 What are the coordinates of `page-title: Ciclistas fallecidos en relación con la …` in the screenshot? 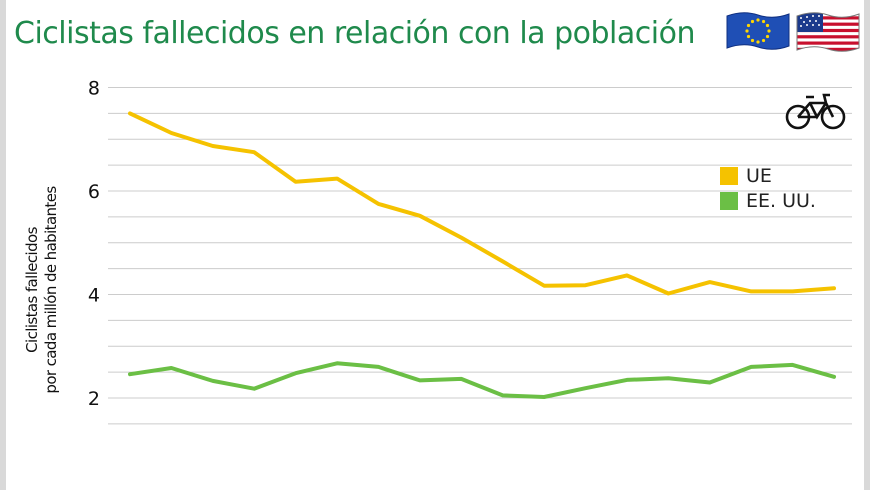 It's located at (354, 33).